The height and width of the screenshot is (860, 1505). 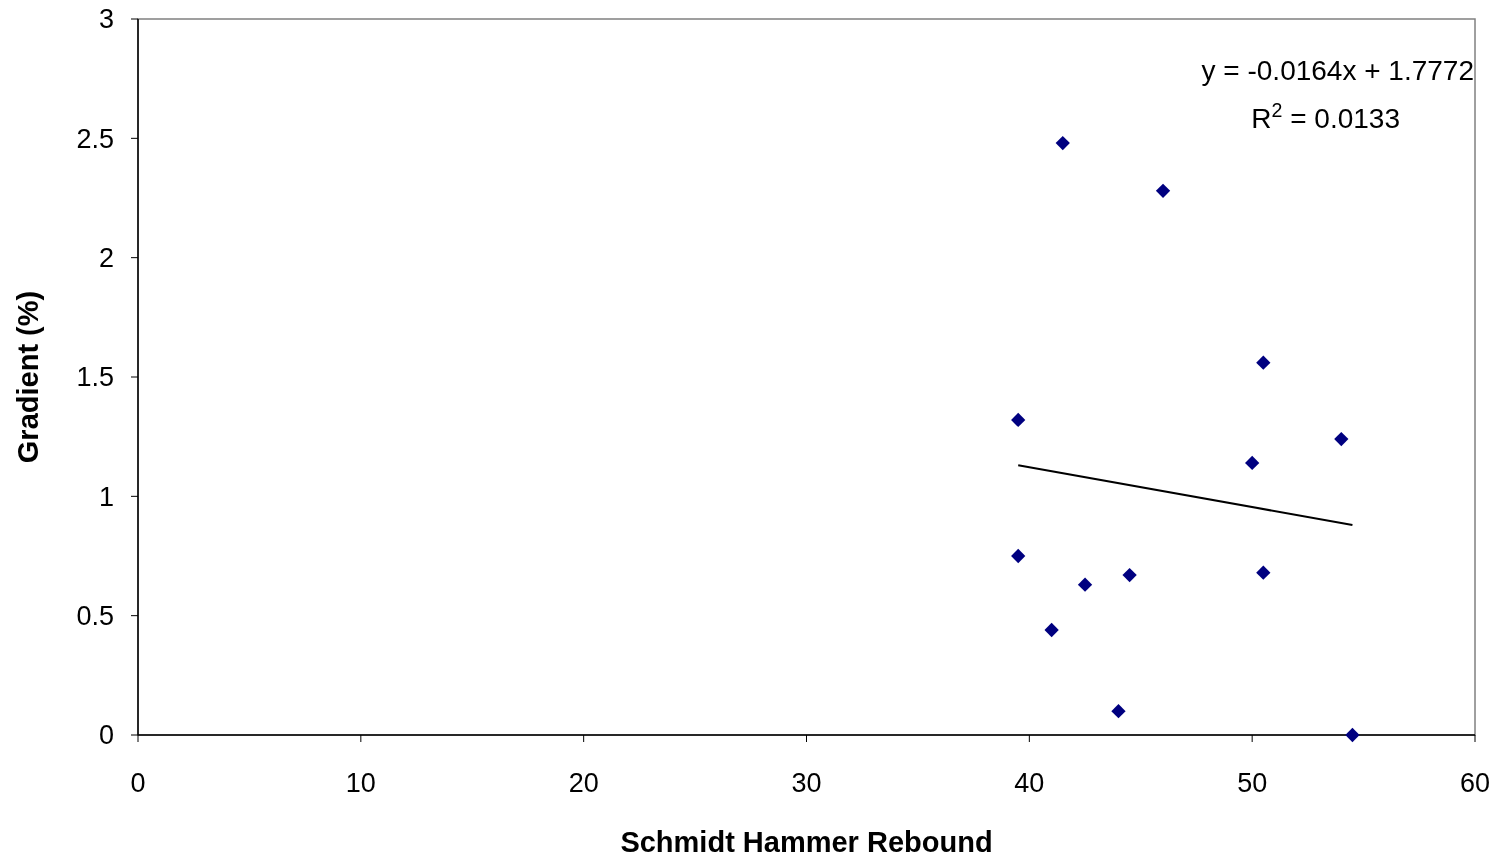 I want to click on y-tick-label: 2.5, so click(x=95, y=138).